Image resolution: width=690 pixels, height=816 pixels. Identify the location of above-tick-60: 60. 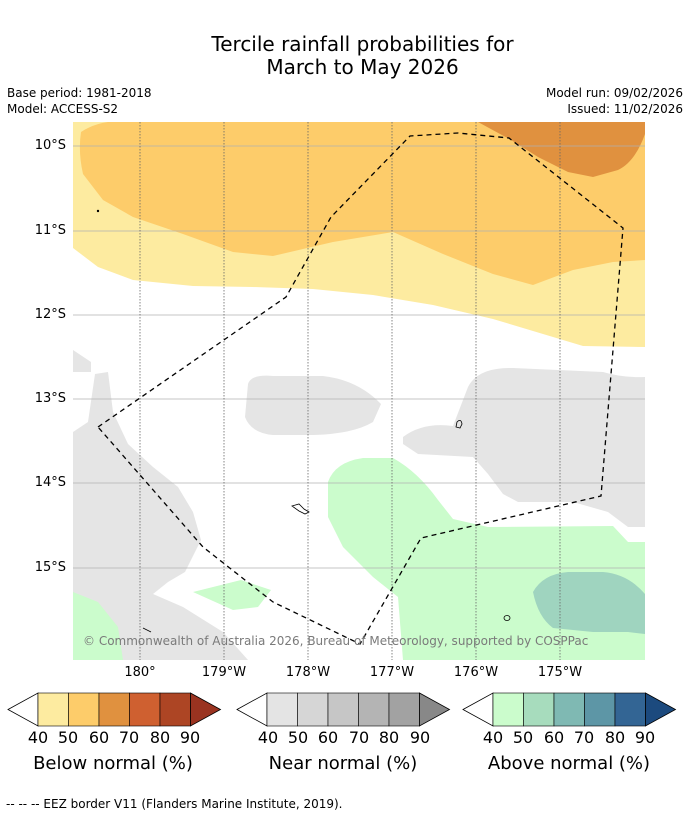
(554, 737).